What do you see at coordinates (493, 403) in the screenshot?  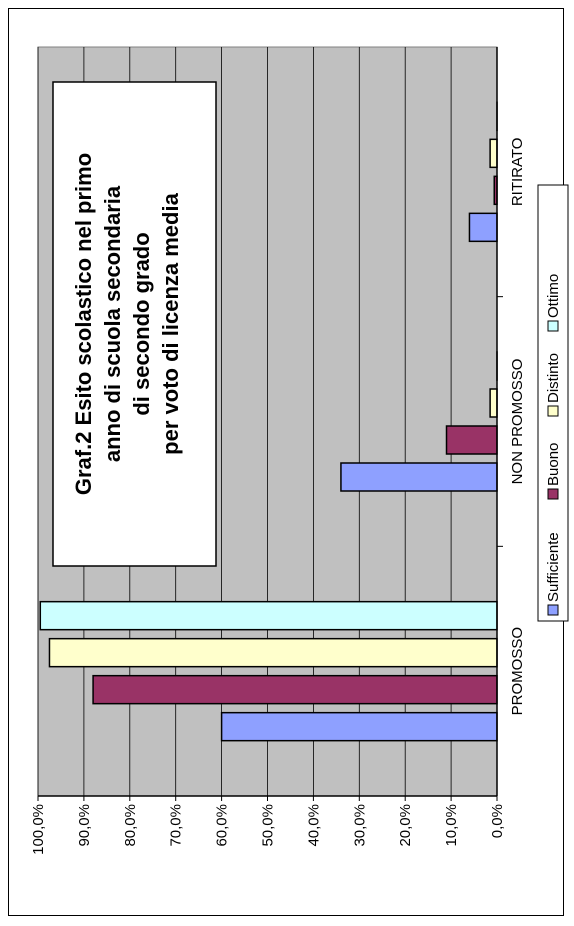 I see `bar-distinto-non-promosso` at bounding box center [493, 403].